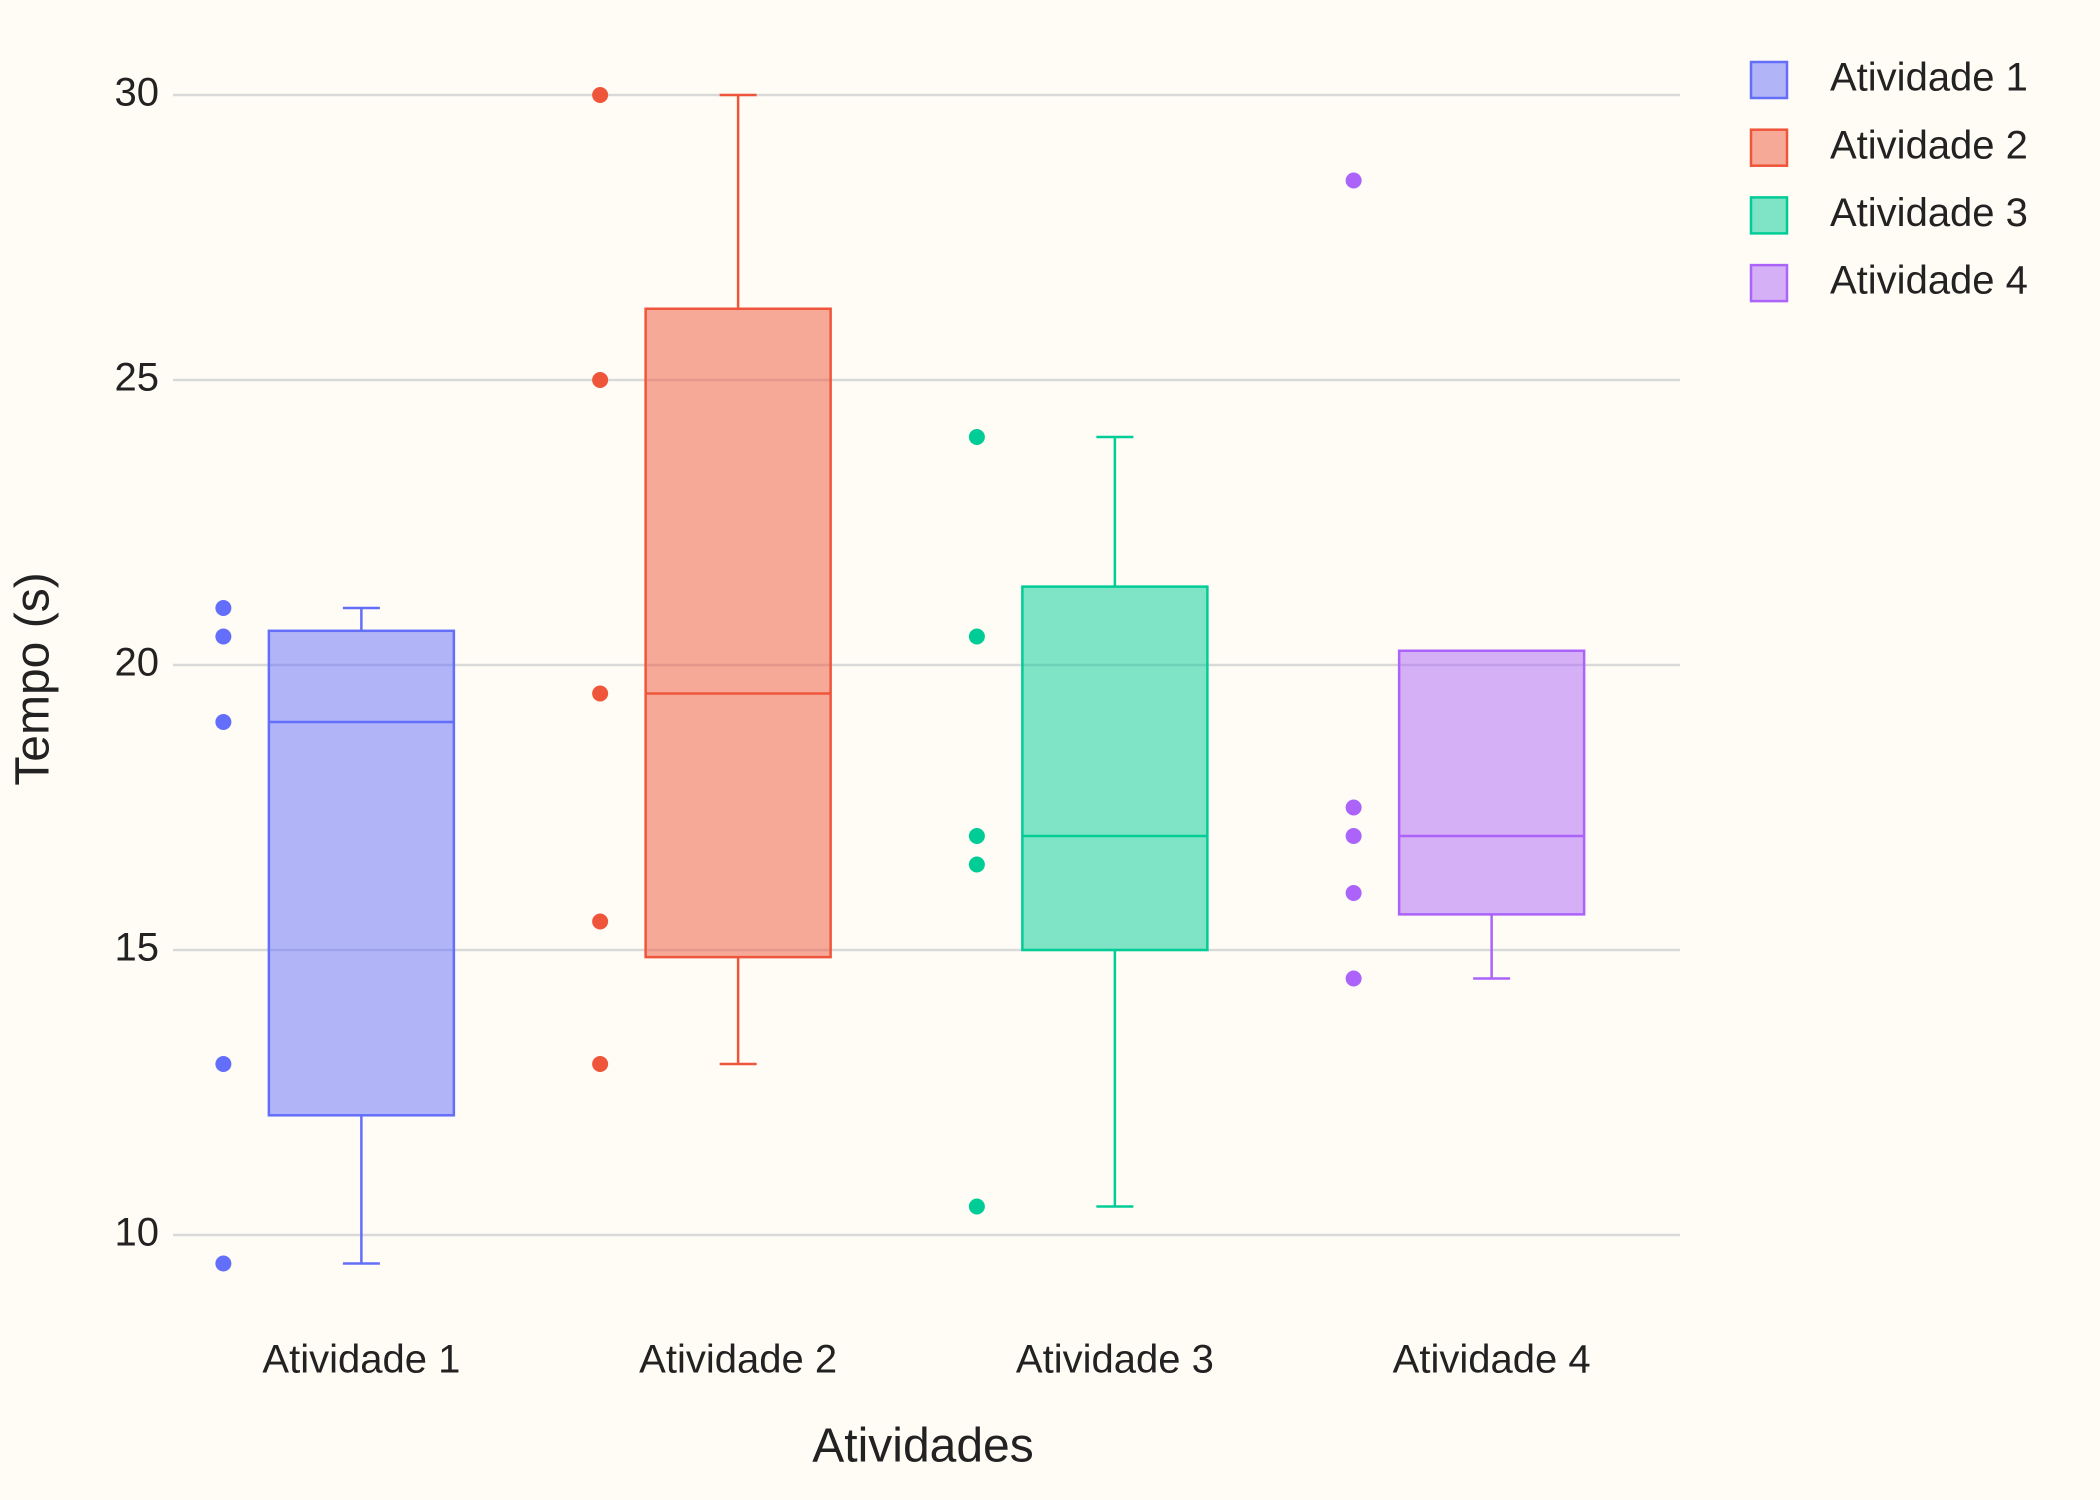 The width and height of the screenshot is (2100, 1500). I want to click on y-tick-label: 30, so click(137, 93).